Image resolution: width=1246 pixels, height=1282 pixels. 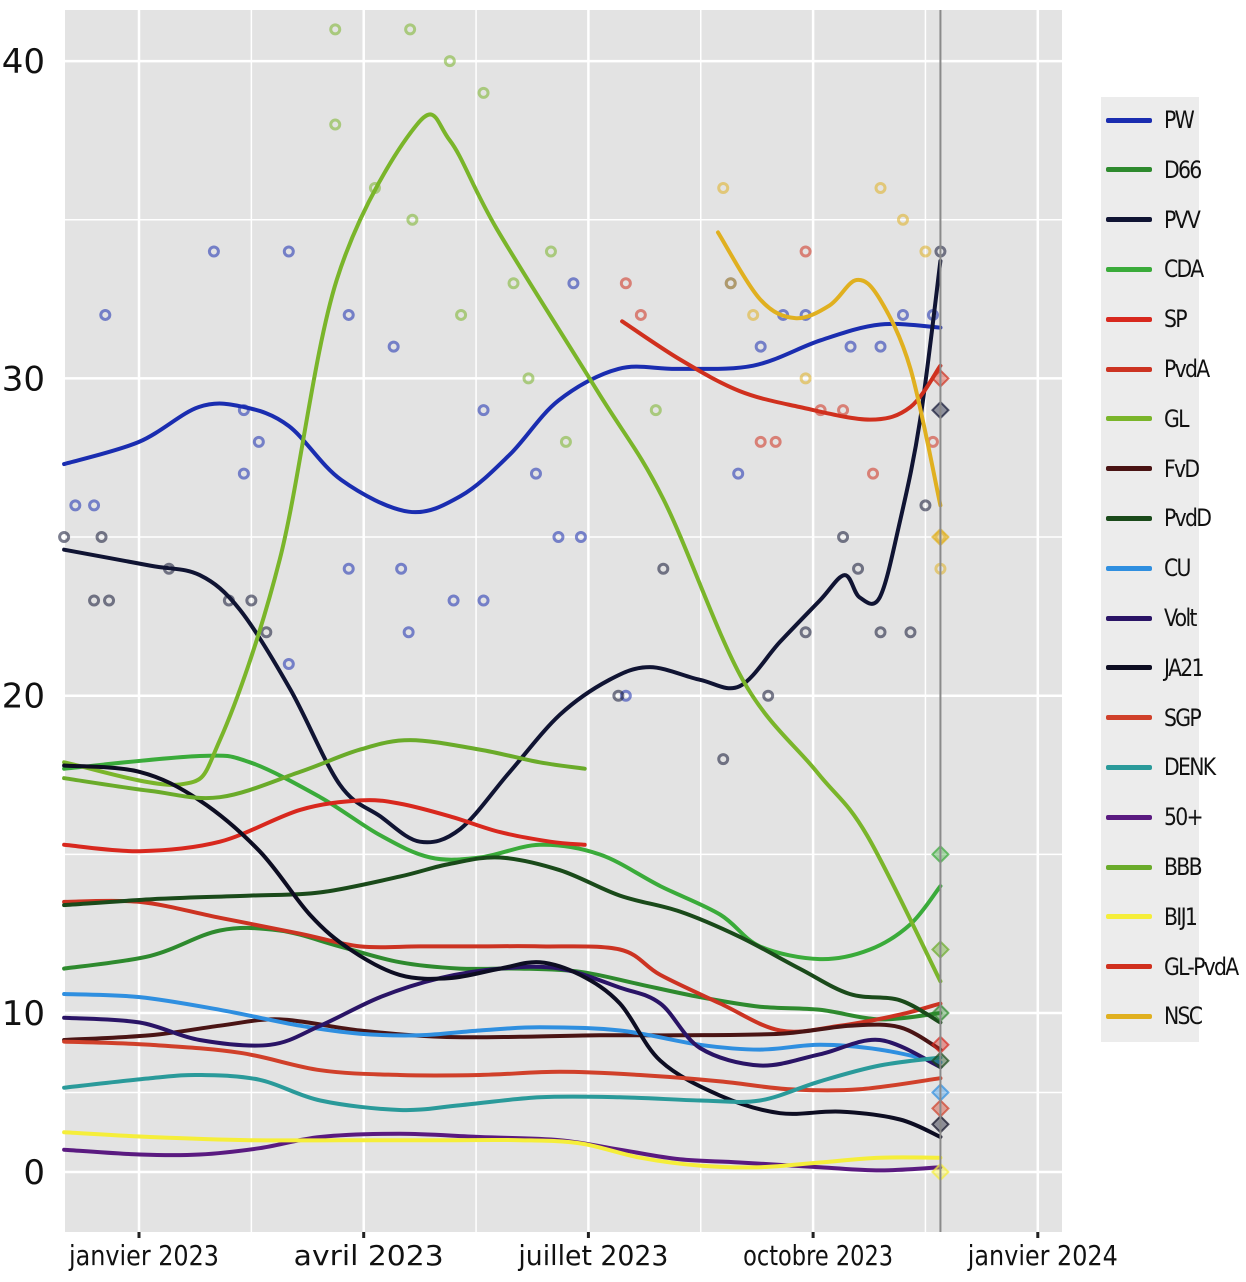 I want to click on legend-label: DENK, so click(x=1190, y=767).